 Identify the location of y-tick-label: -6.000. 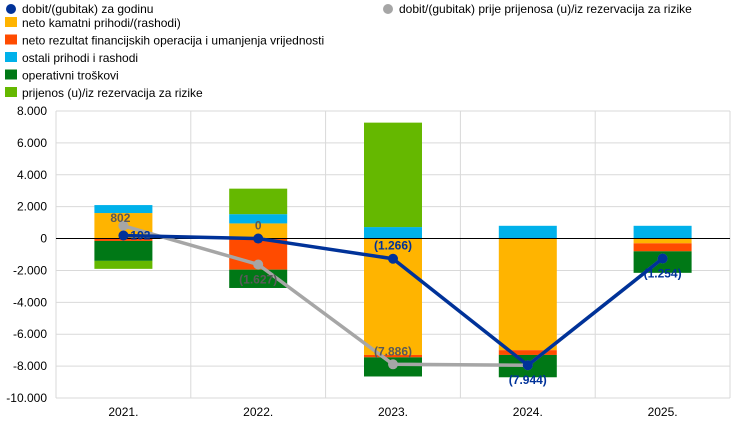
(30, 334).